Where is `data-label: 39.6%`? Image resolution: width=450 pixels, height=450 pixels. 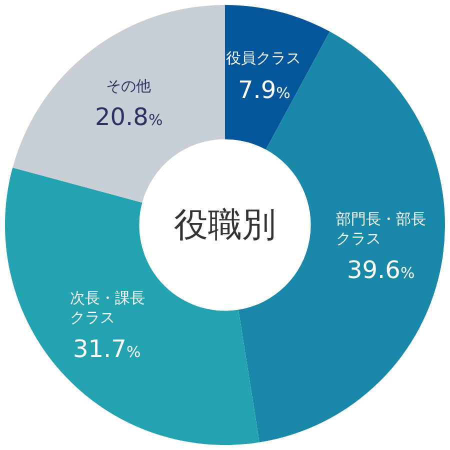
data-label: 39.6% is located at coordinates (381, 270).